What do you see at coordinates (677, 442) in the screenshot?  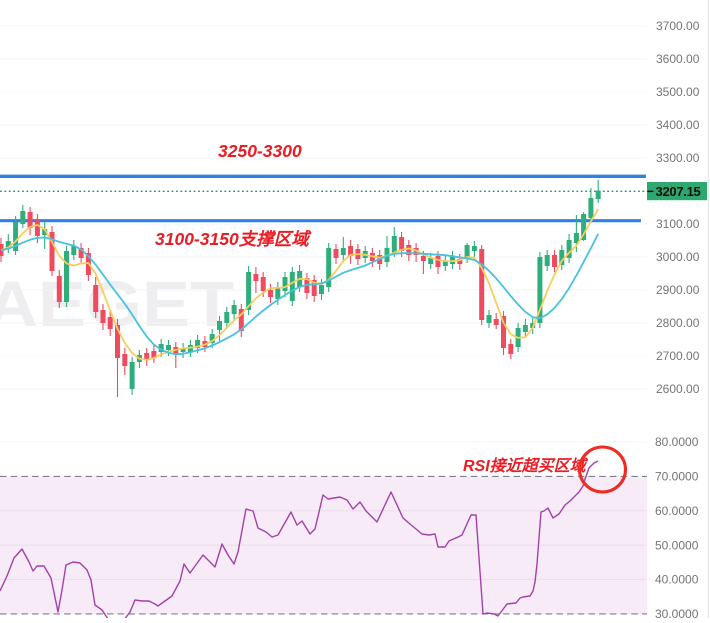 I see `svg-text: 80.0000` at bounding box center [677, 442].